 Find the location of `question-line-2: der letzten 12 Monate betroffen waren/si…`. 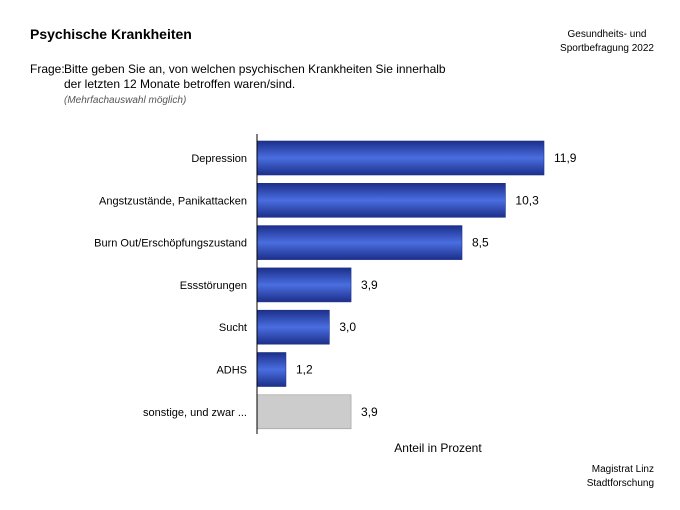

question-line-2: der letzten 12 Monate betroffen waren/si… is located at coordinates (180, 84).